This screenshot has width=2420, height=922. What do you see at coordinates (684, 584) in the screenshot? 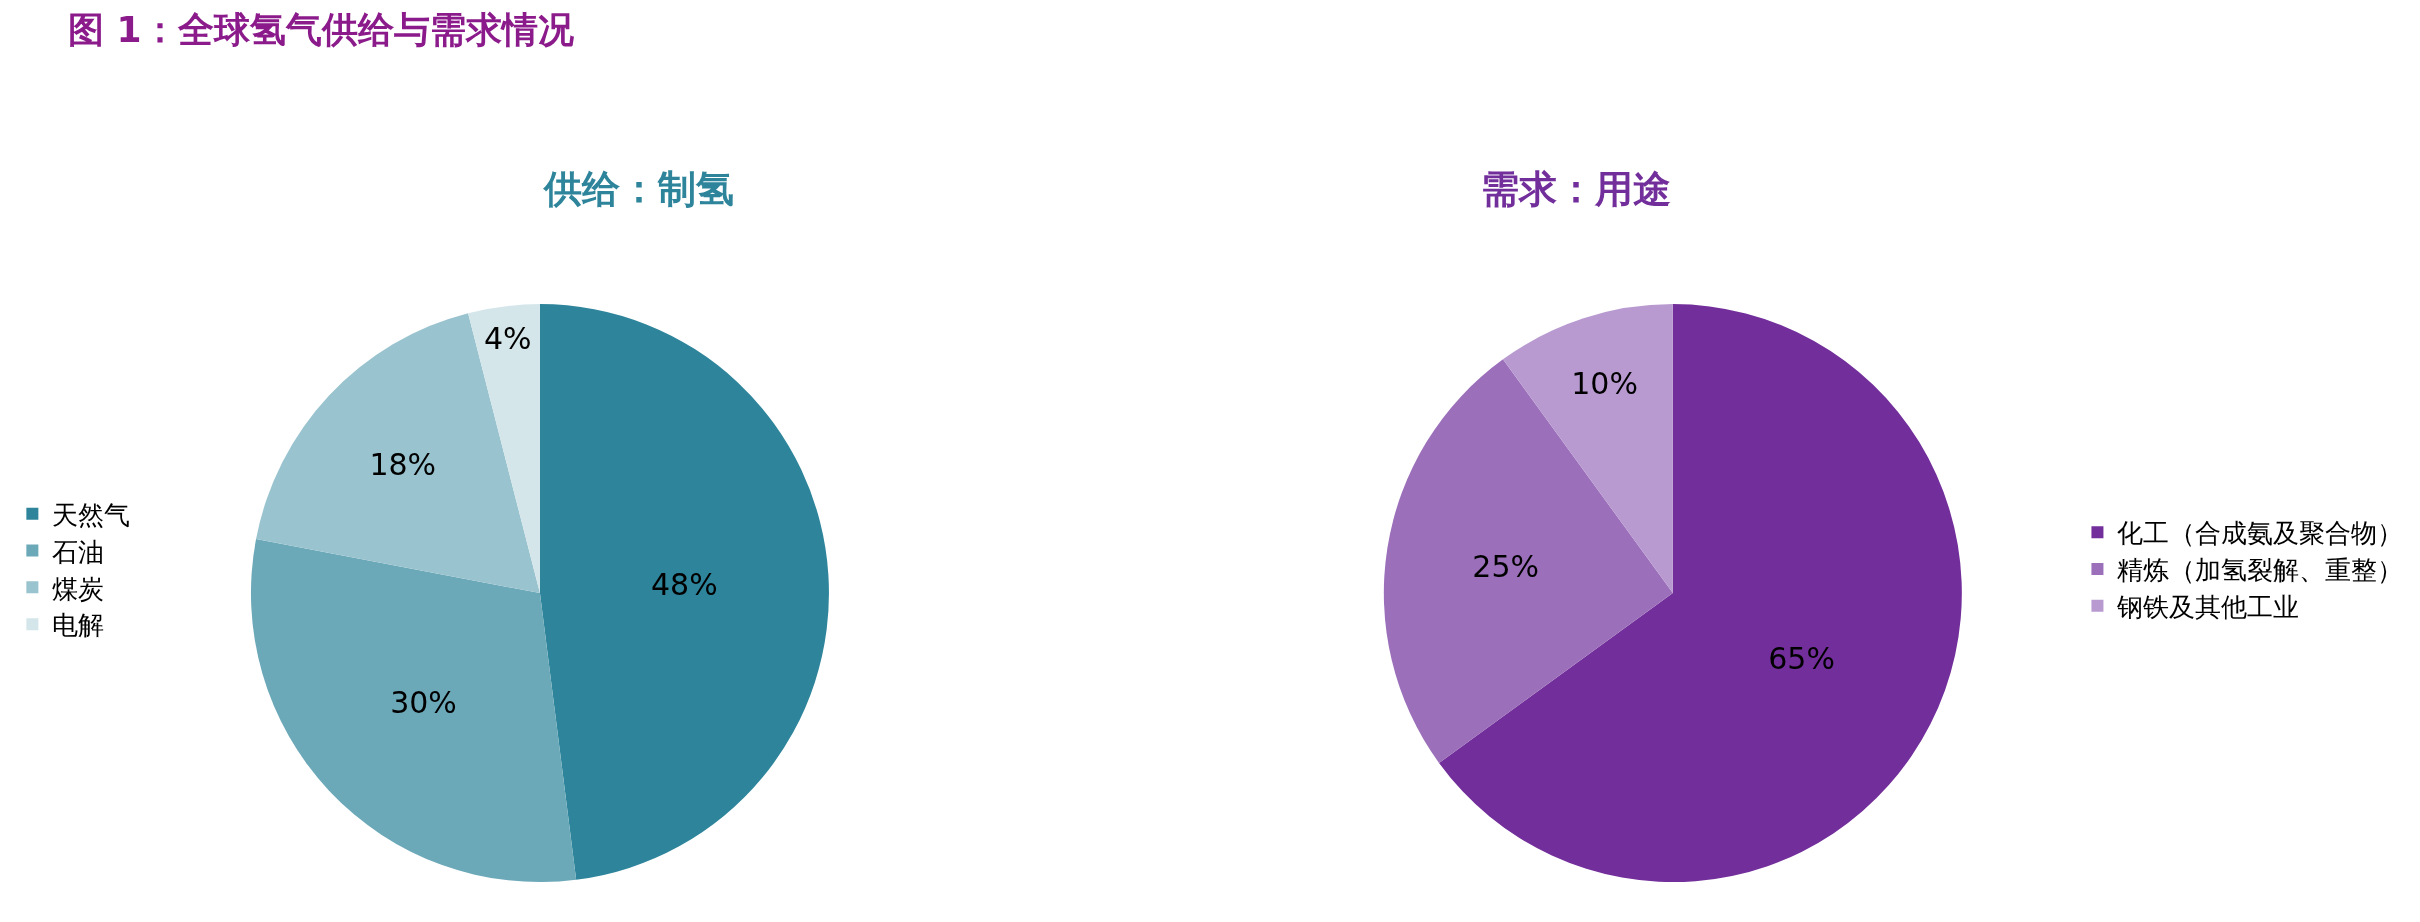
I see `data-label: 48%` at bounding box center [684, 584].